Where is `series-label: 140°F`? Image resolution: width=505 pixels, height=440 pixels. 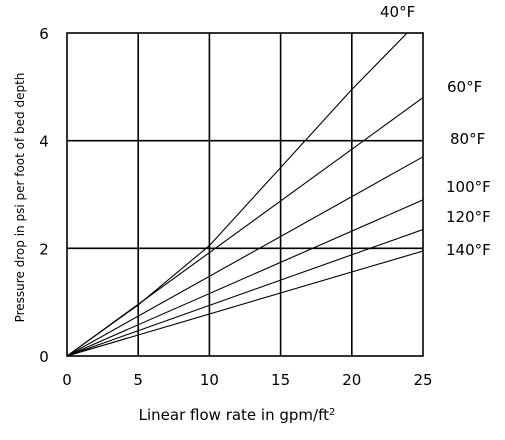 series-label: 140°F is located at coordinates (468, 250).